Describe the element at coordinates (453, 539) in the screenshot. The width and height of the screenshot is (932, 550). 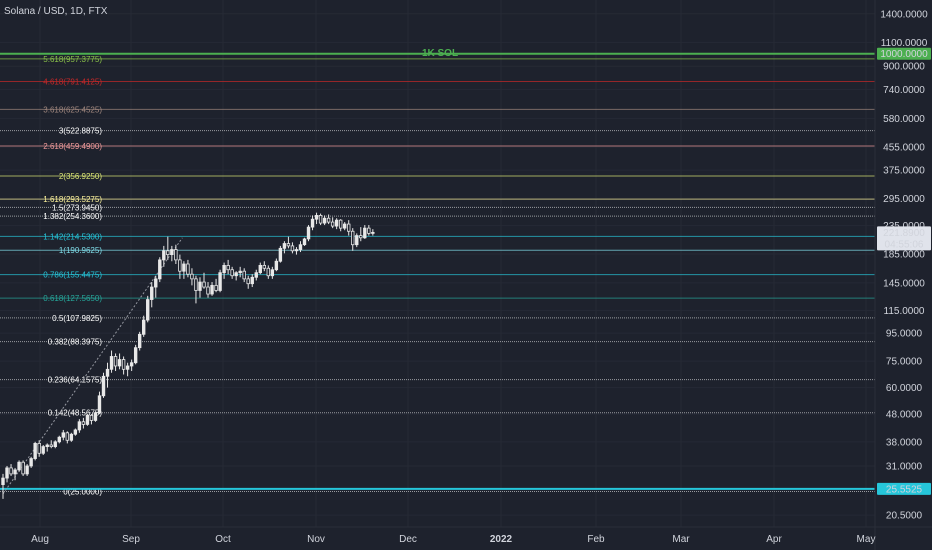
I see `time-axis: Aug Sep Oct Nov Dec 2022 Feb Mar Apr May` at that location.